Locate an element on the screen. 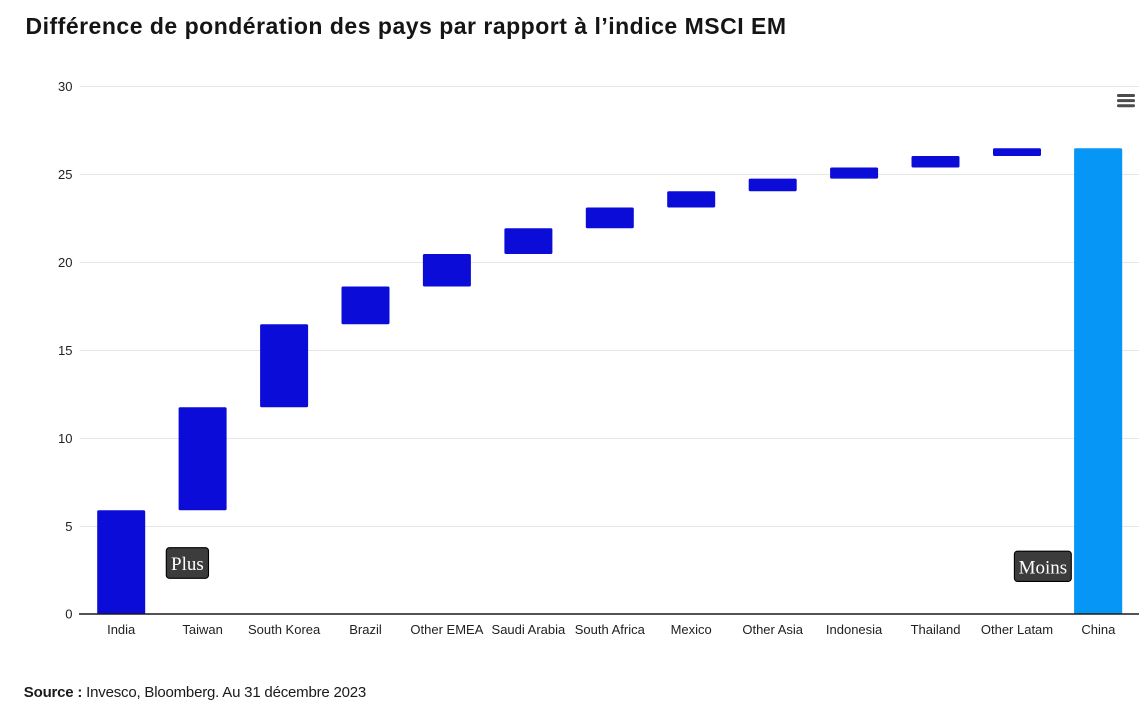 Image resolution: width=1147 pixels, height=711 pixels. svg-text: Thailand is located at coordinates (936, 629).